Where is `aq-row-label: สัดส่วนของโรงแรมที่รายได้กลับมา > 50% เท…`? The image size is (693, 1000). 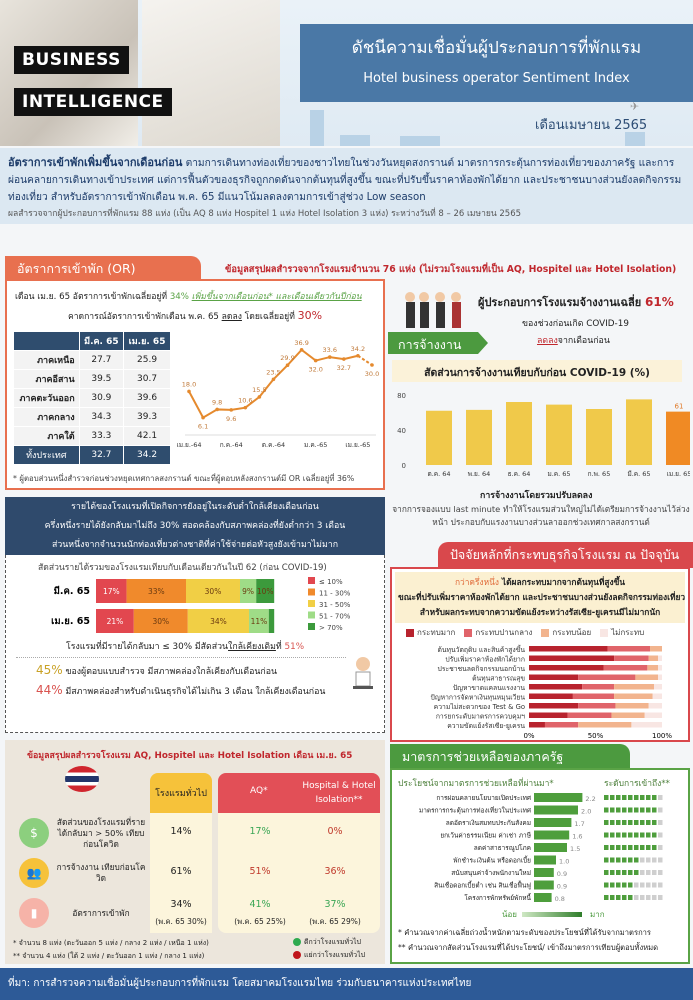 aq-row-label: สัดส่วนของโรงแรมที่รายได้กลับมา > 50% เท… is located at coordinates (101, 832).